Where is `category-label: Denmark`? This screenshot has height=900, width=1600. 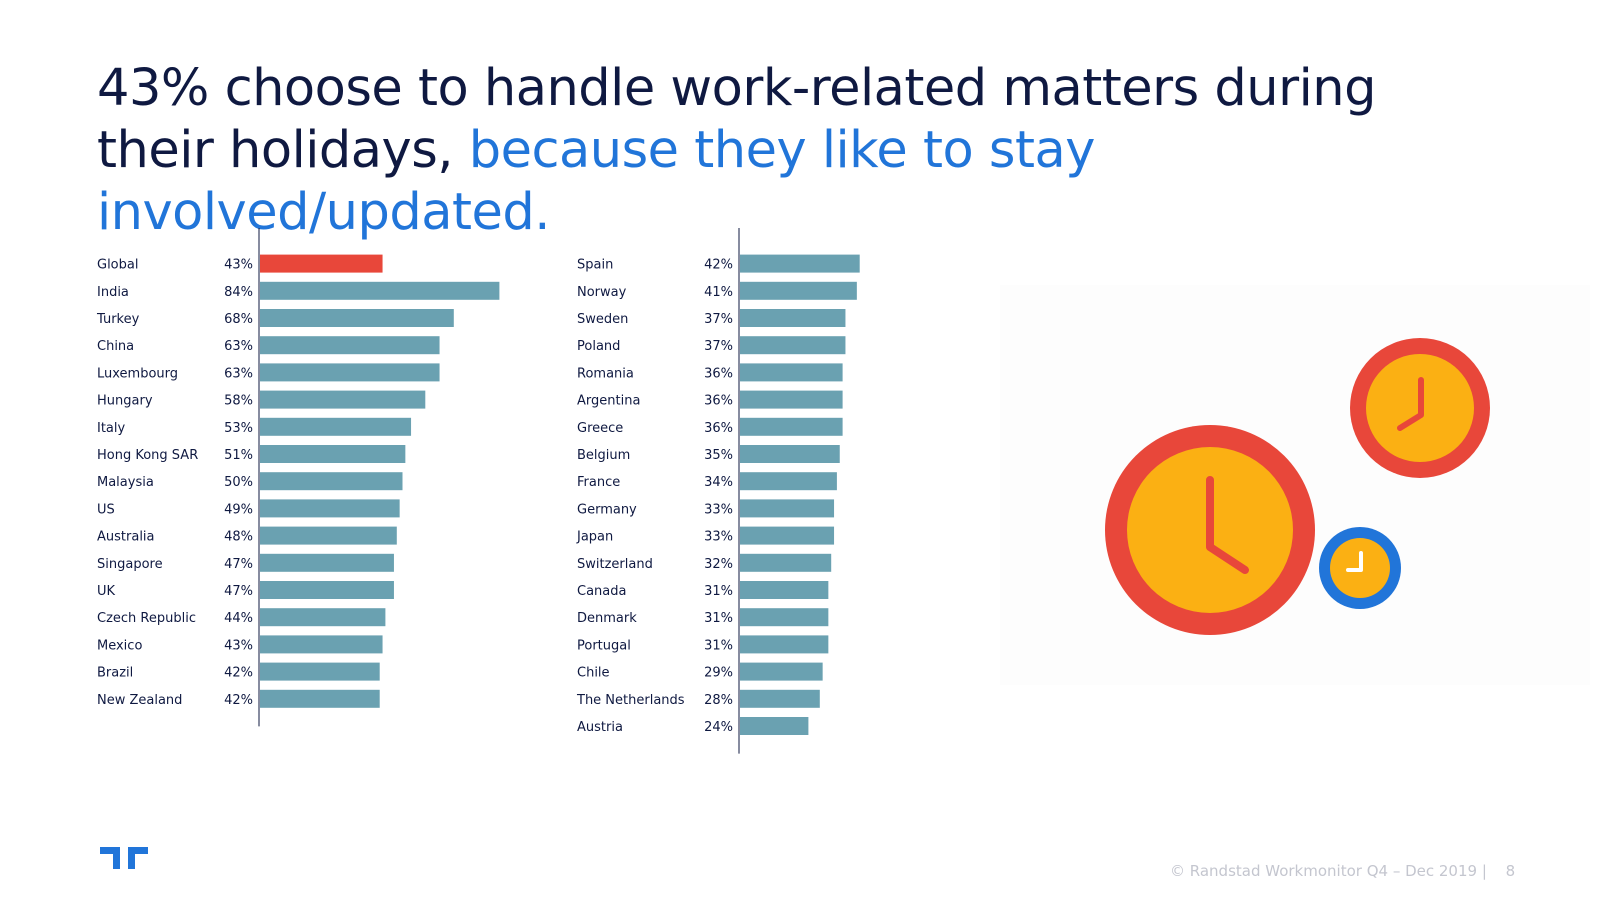 category-label: Denmark is located at coordinates (607, 618).